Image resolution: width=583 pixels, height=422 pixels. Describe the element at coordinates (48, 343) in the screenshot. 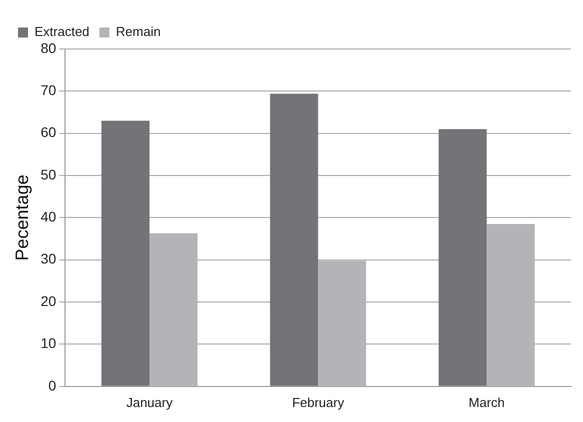

I see `y-tick-label: 10` at that location.